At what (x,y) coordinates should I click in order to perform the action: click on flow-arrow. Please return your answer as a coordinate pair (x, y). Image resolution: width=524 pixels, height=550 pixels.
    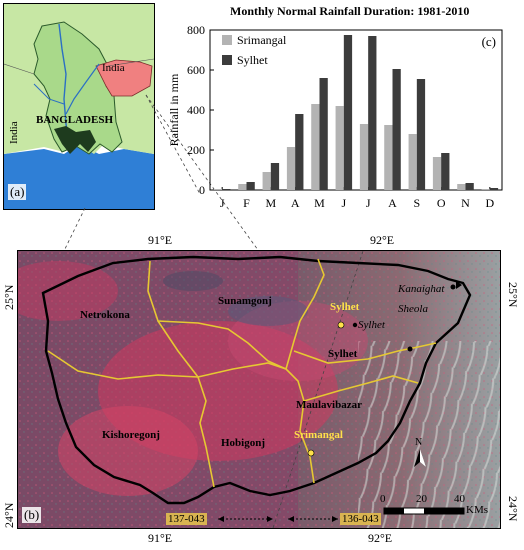
    Looking at the image, I should click on (459, 285).